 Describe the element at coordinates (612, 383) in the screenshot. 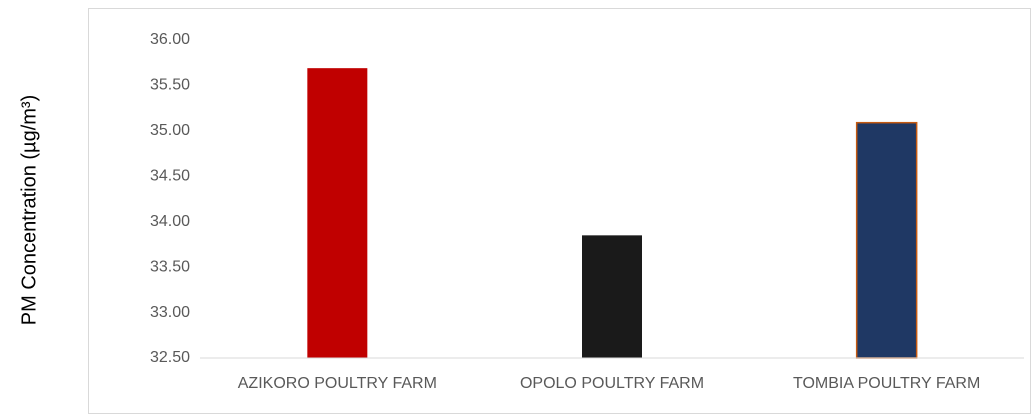

I see `x-tick-label: OPOLO POULTRY FARM` at that location.